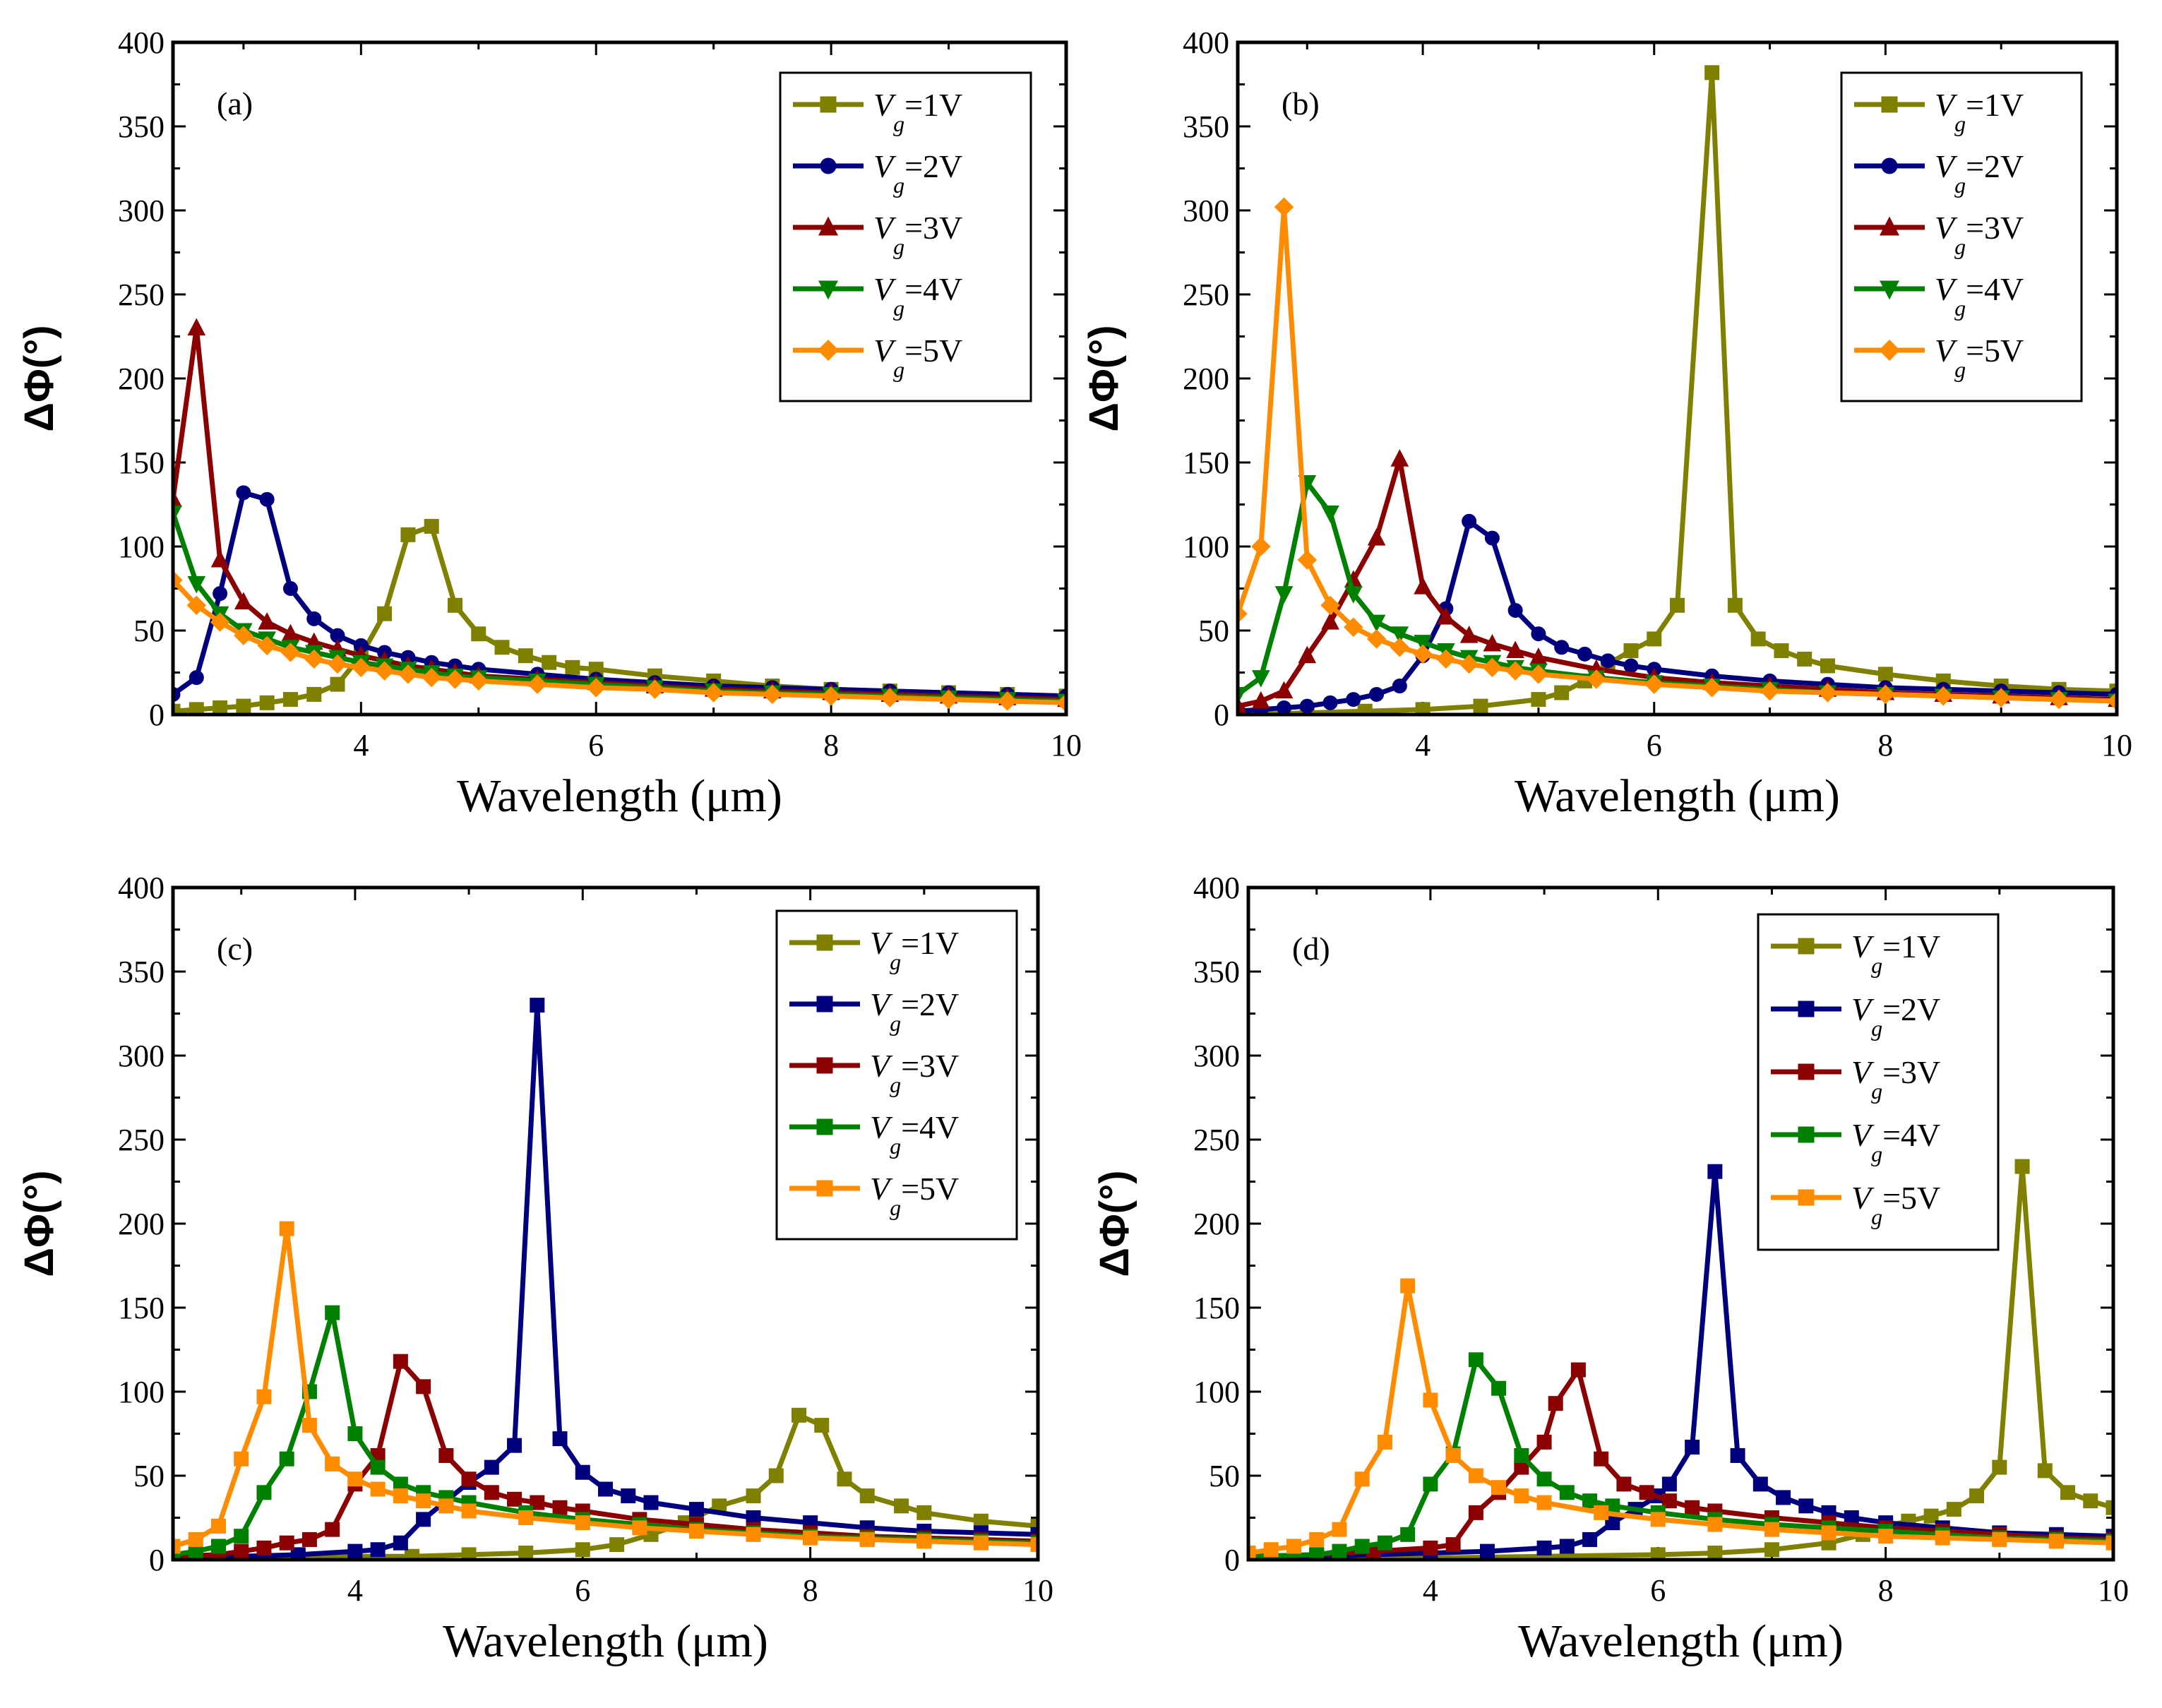  Describe the element at coordinates (141, 1056) in the screenshot. I see `y-tick-label: 300` at that location.